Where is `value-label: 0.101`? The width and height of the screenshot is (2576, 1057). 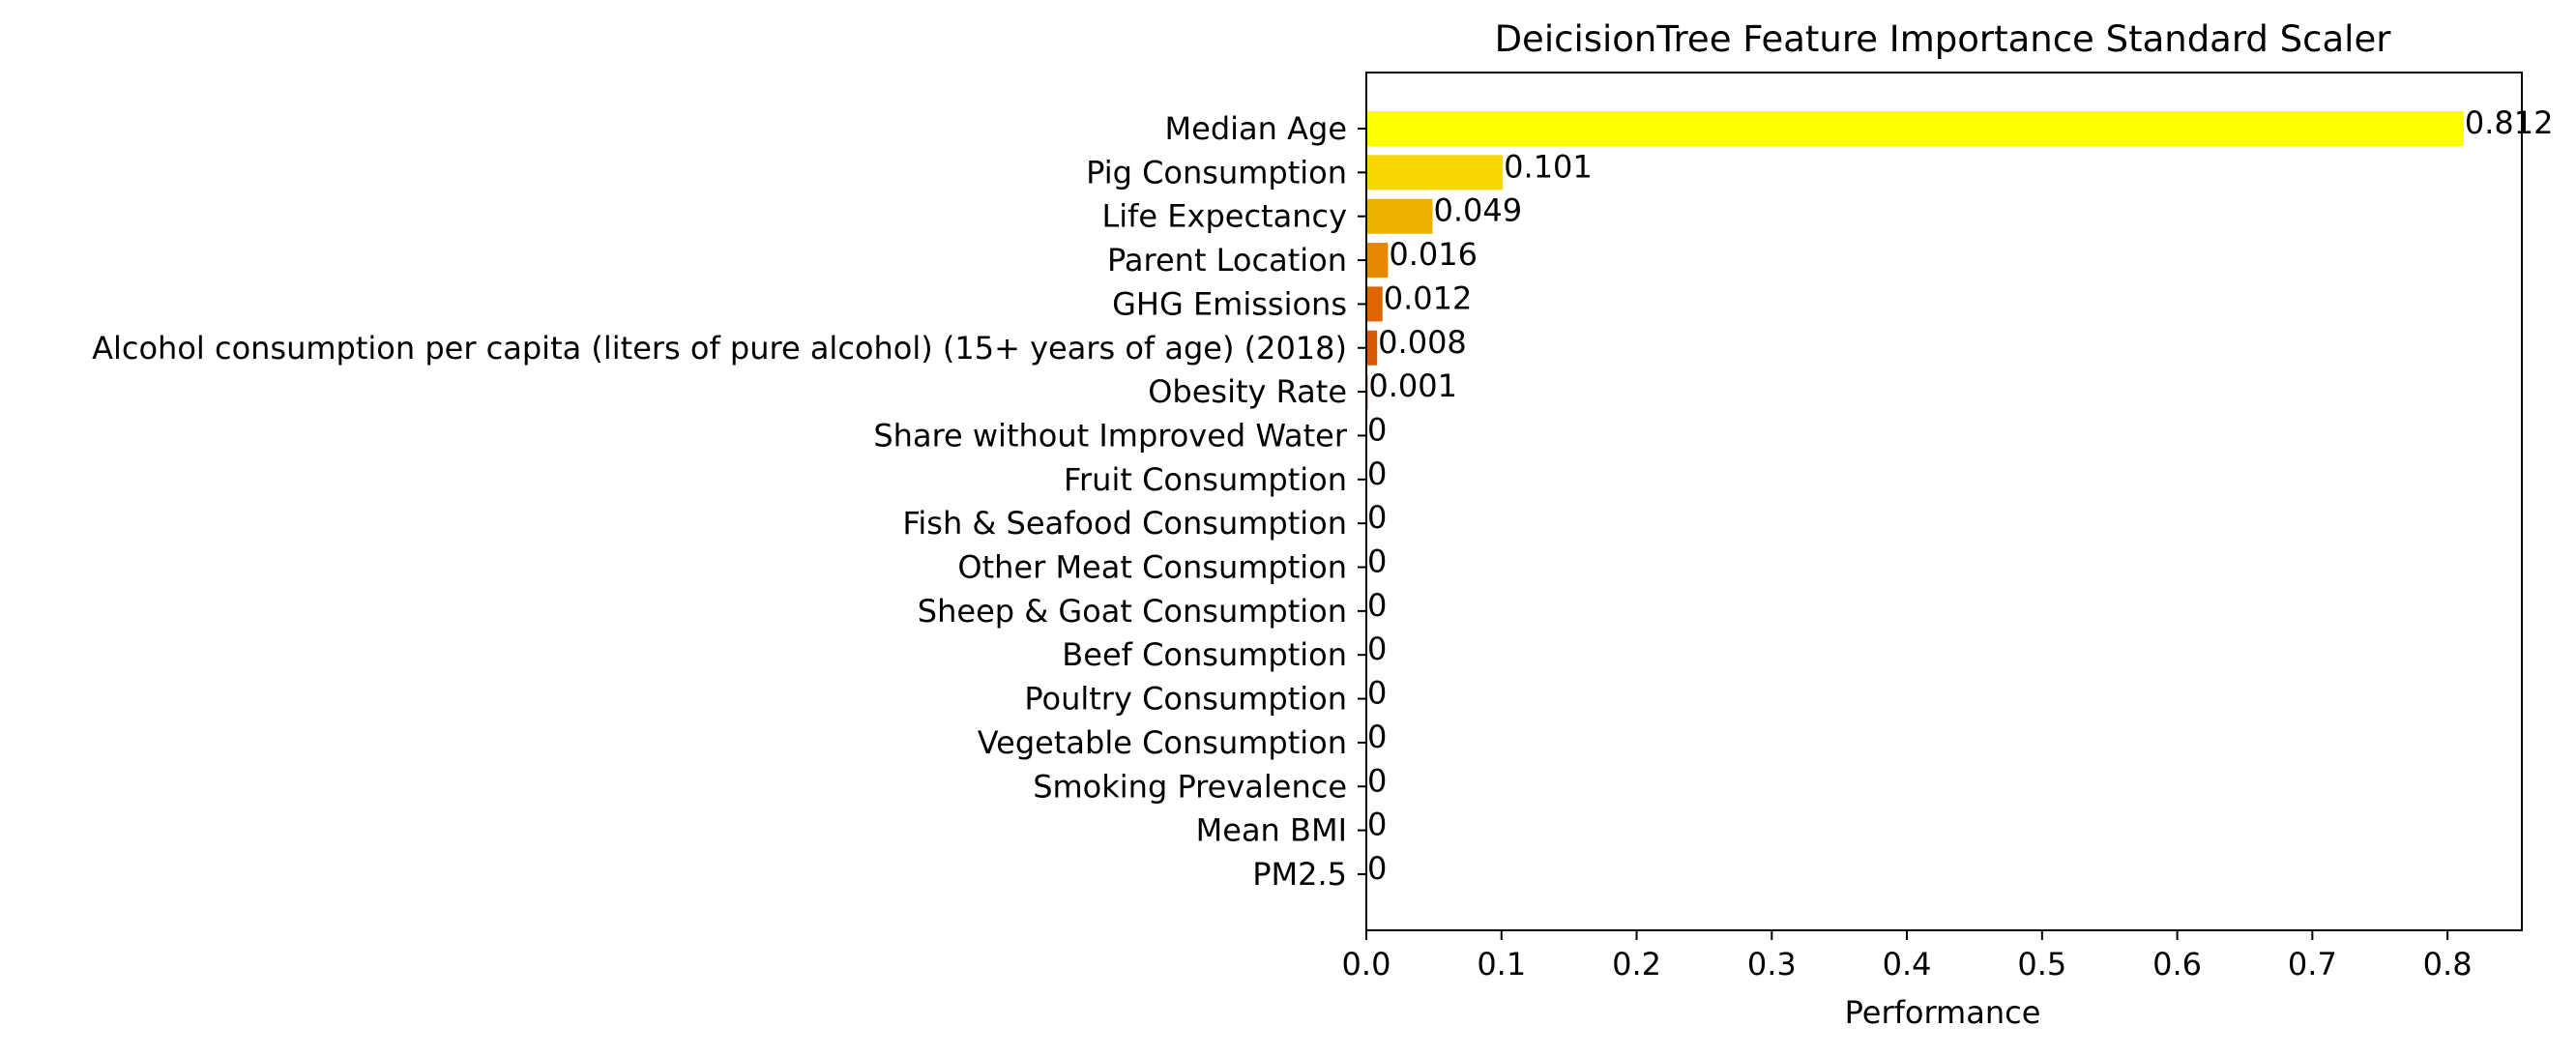
value-label: 0.101 is located at coordinates (1548, 166).